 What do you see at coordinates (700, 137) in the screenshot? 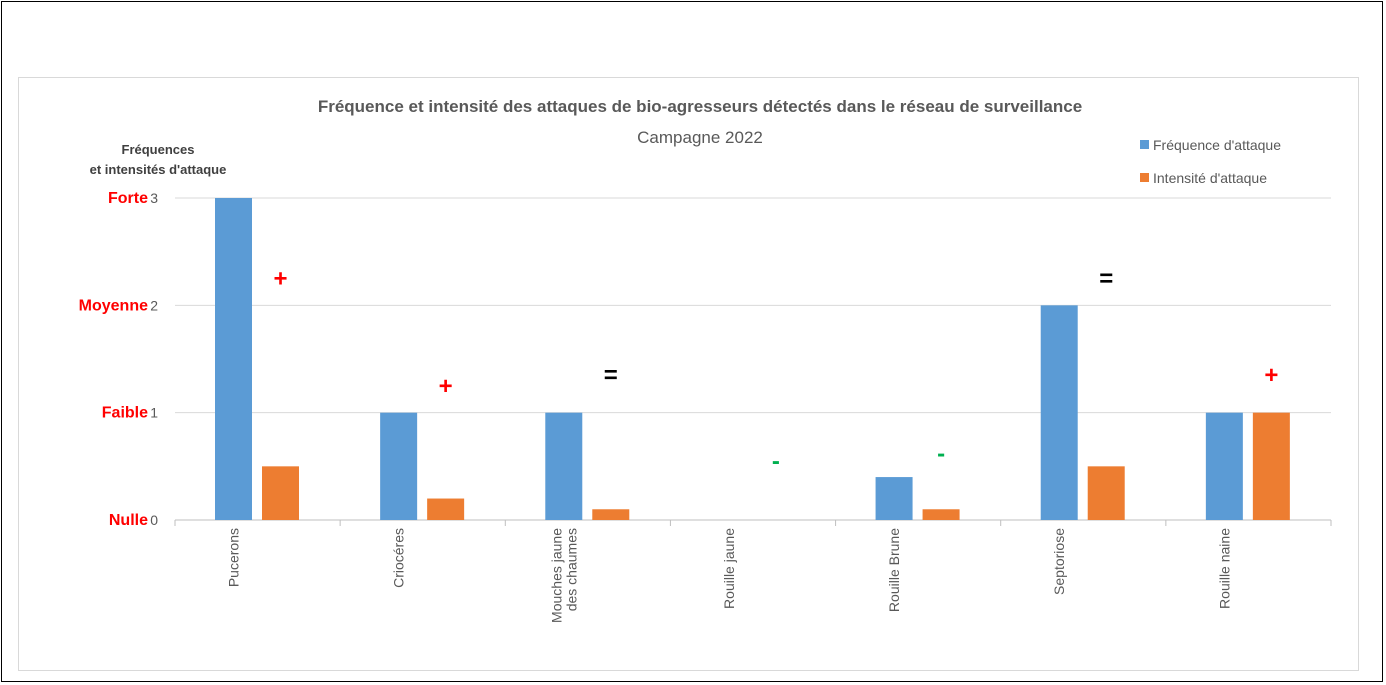
I see `chart-subtitle: Campagne 2022` at bounding box center [700, 137].